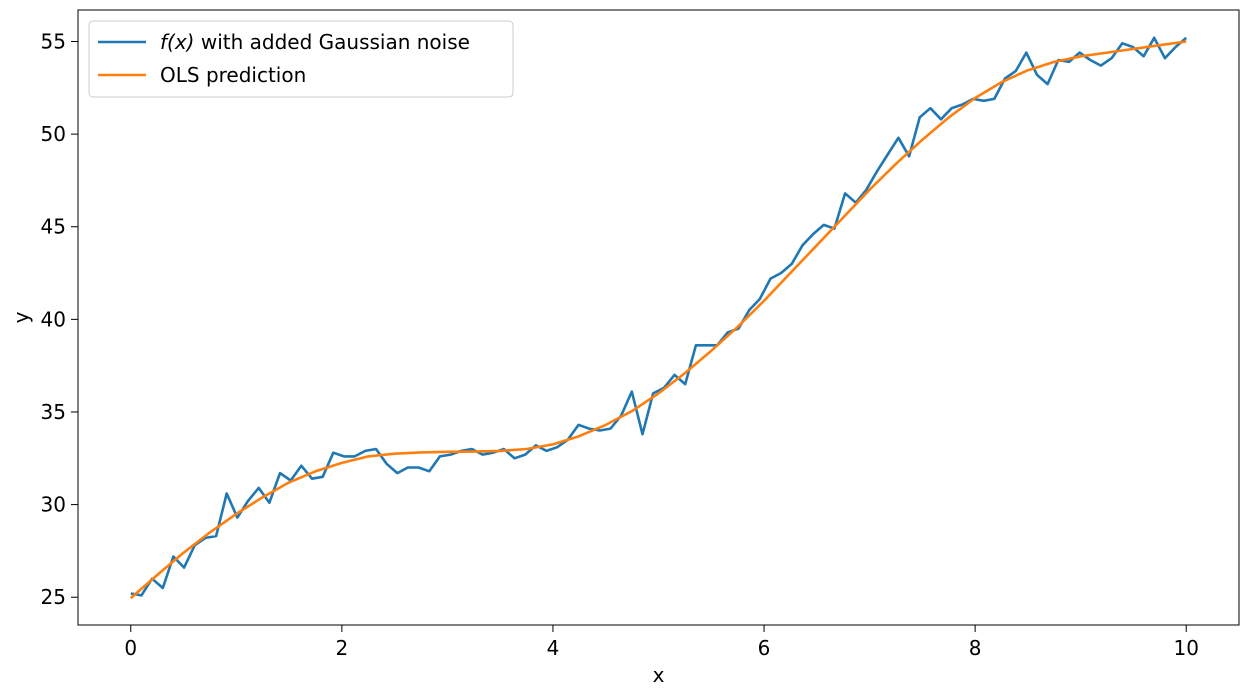  I want to click on y-tick-label: 35, so click(53, 412).